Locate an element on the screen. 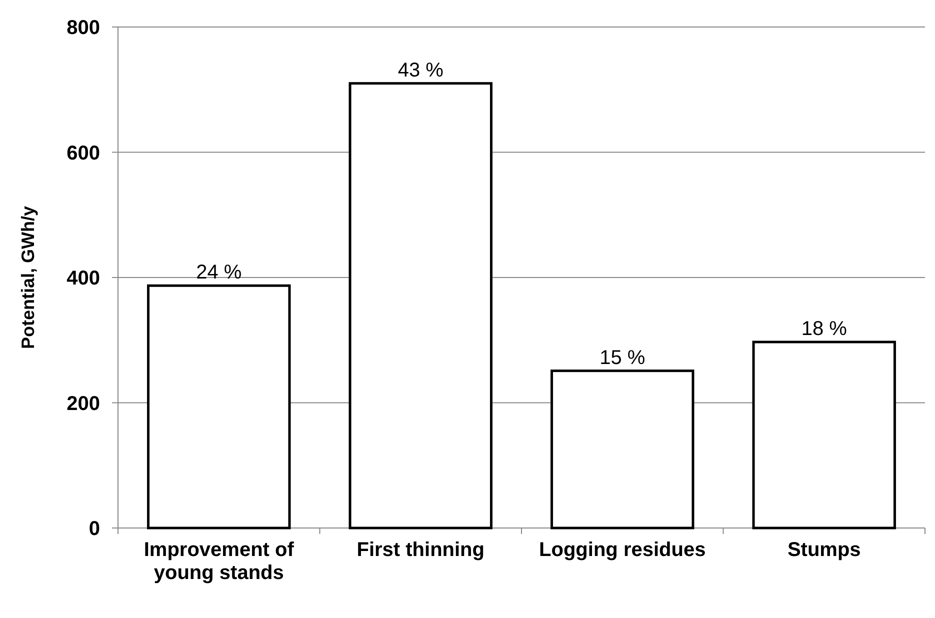 The height and width of the screenshot is (618, 935). annotation: 24 % is located at coordinates (219, 273).